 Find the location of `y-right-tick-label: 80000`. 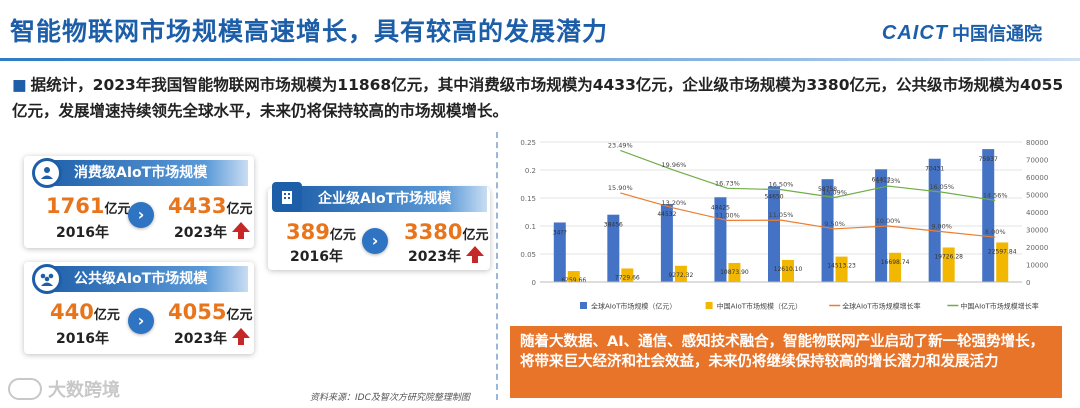

y-right-tick-label: 80000 is located at coordinates (1037, 143).